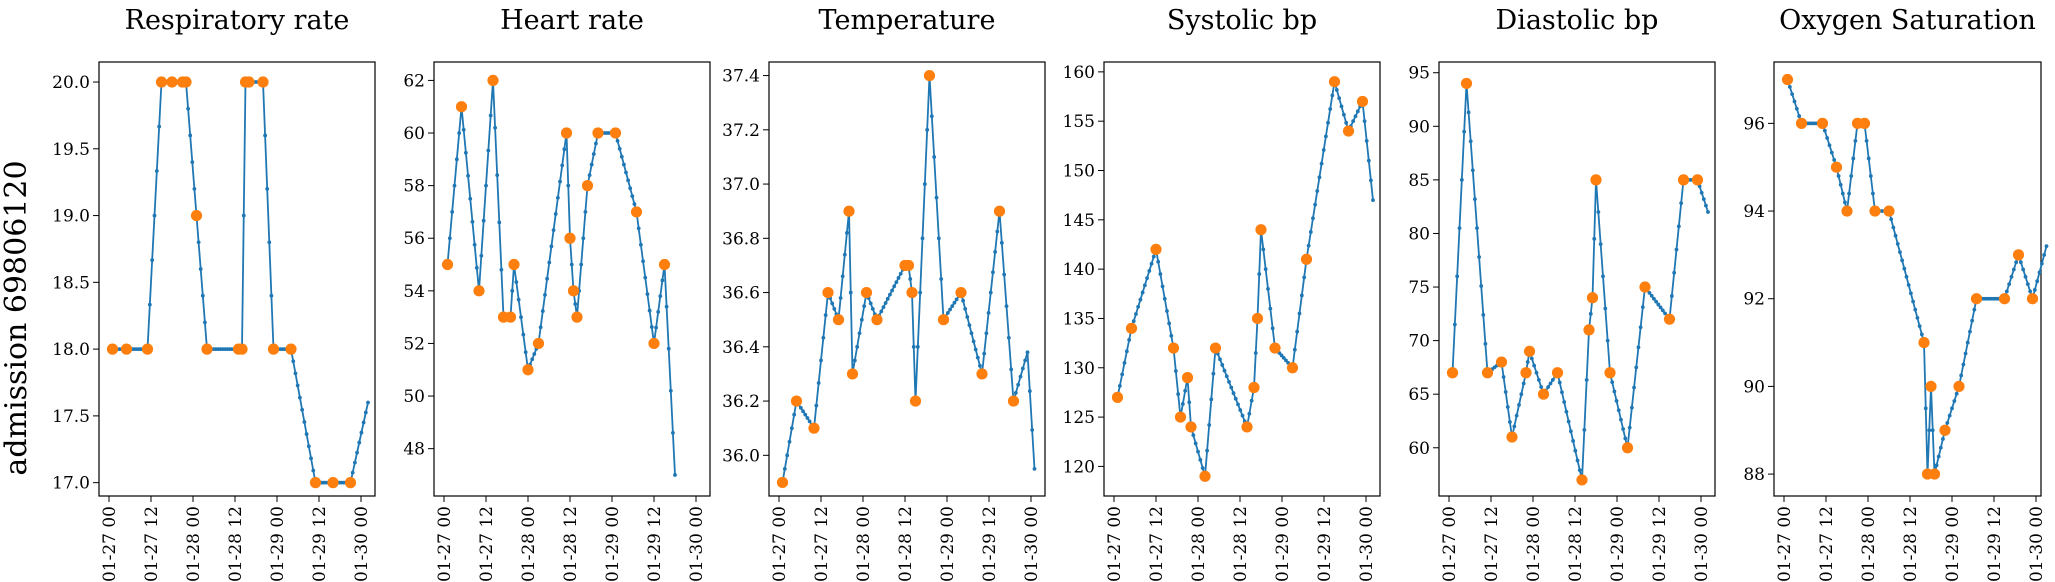 The width and height of the screenshot is (2055, 582). What do you see at coordinates (1079, 221) in the screenshot?
I see `y-tick-label: 145` at bounding box center [1079, 221].